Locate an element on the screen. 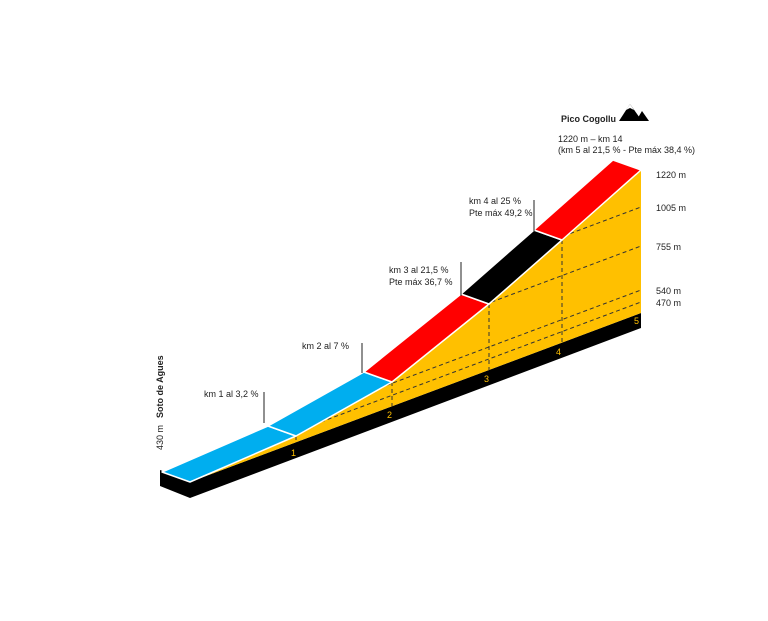 This screenshot has height=621, width=768. segment-label: km 2 al 7 % is located at coordinates (325, 346).